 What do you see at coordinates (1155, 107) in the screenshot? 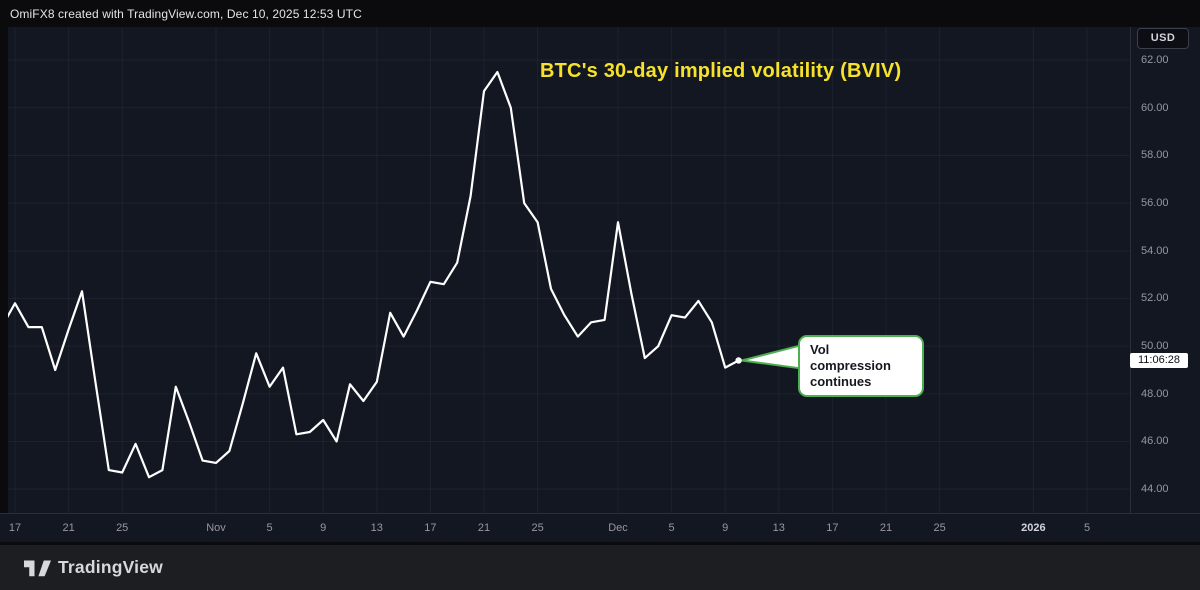
I see `price-axis-label: 60.00` at bounding box center [1155, 107].